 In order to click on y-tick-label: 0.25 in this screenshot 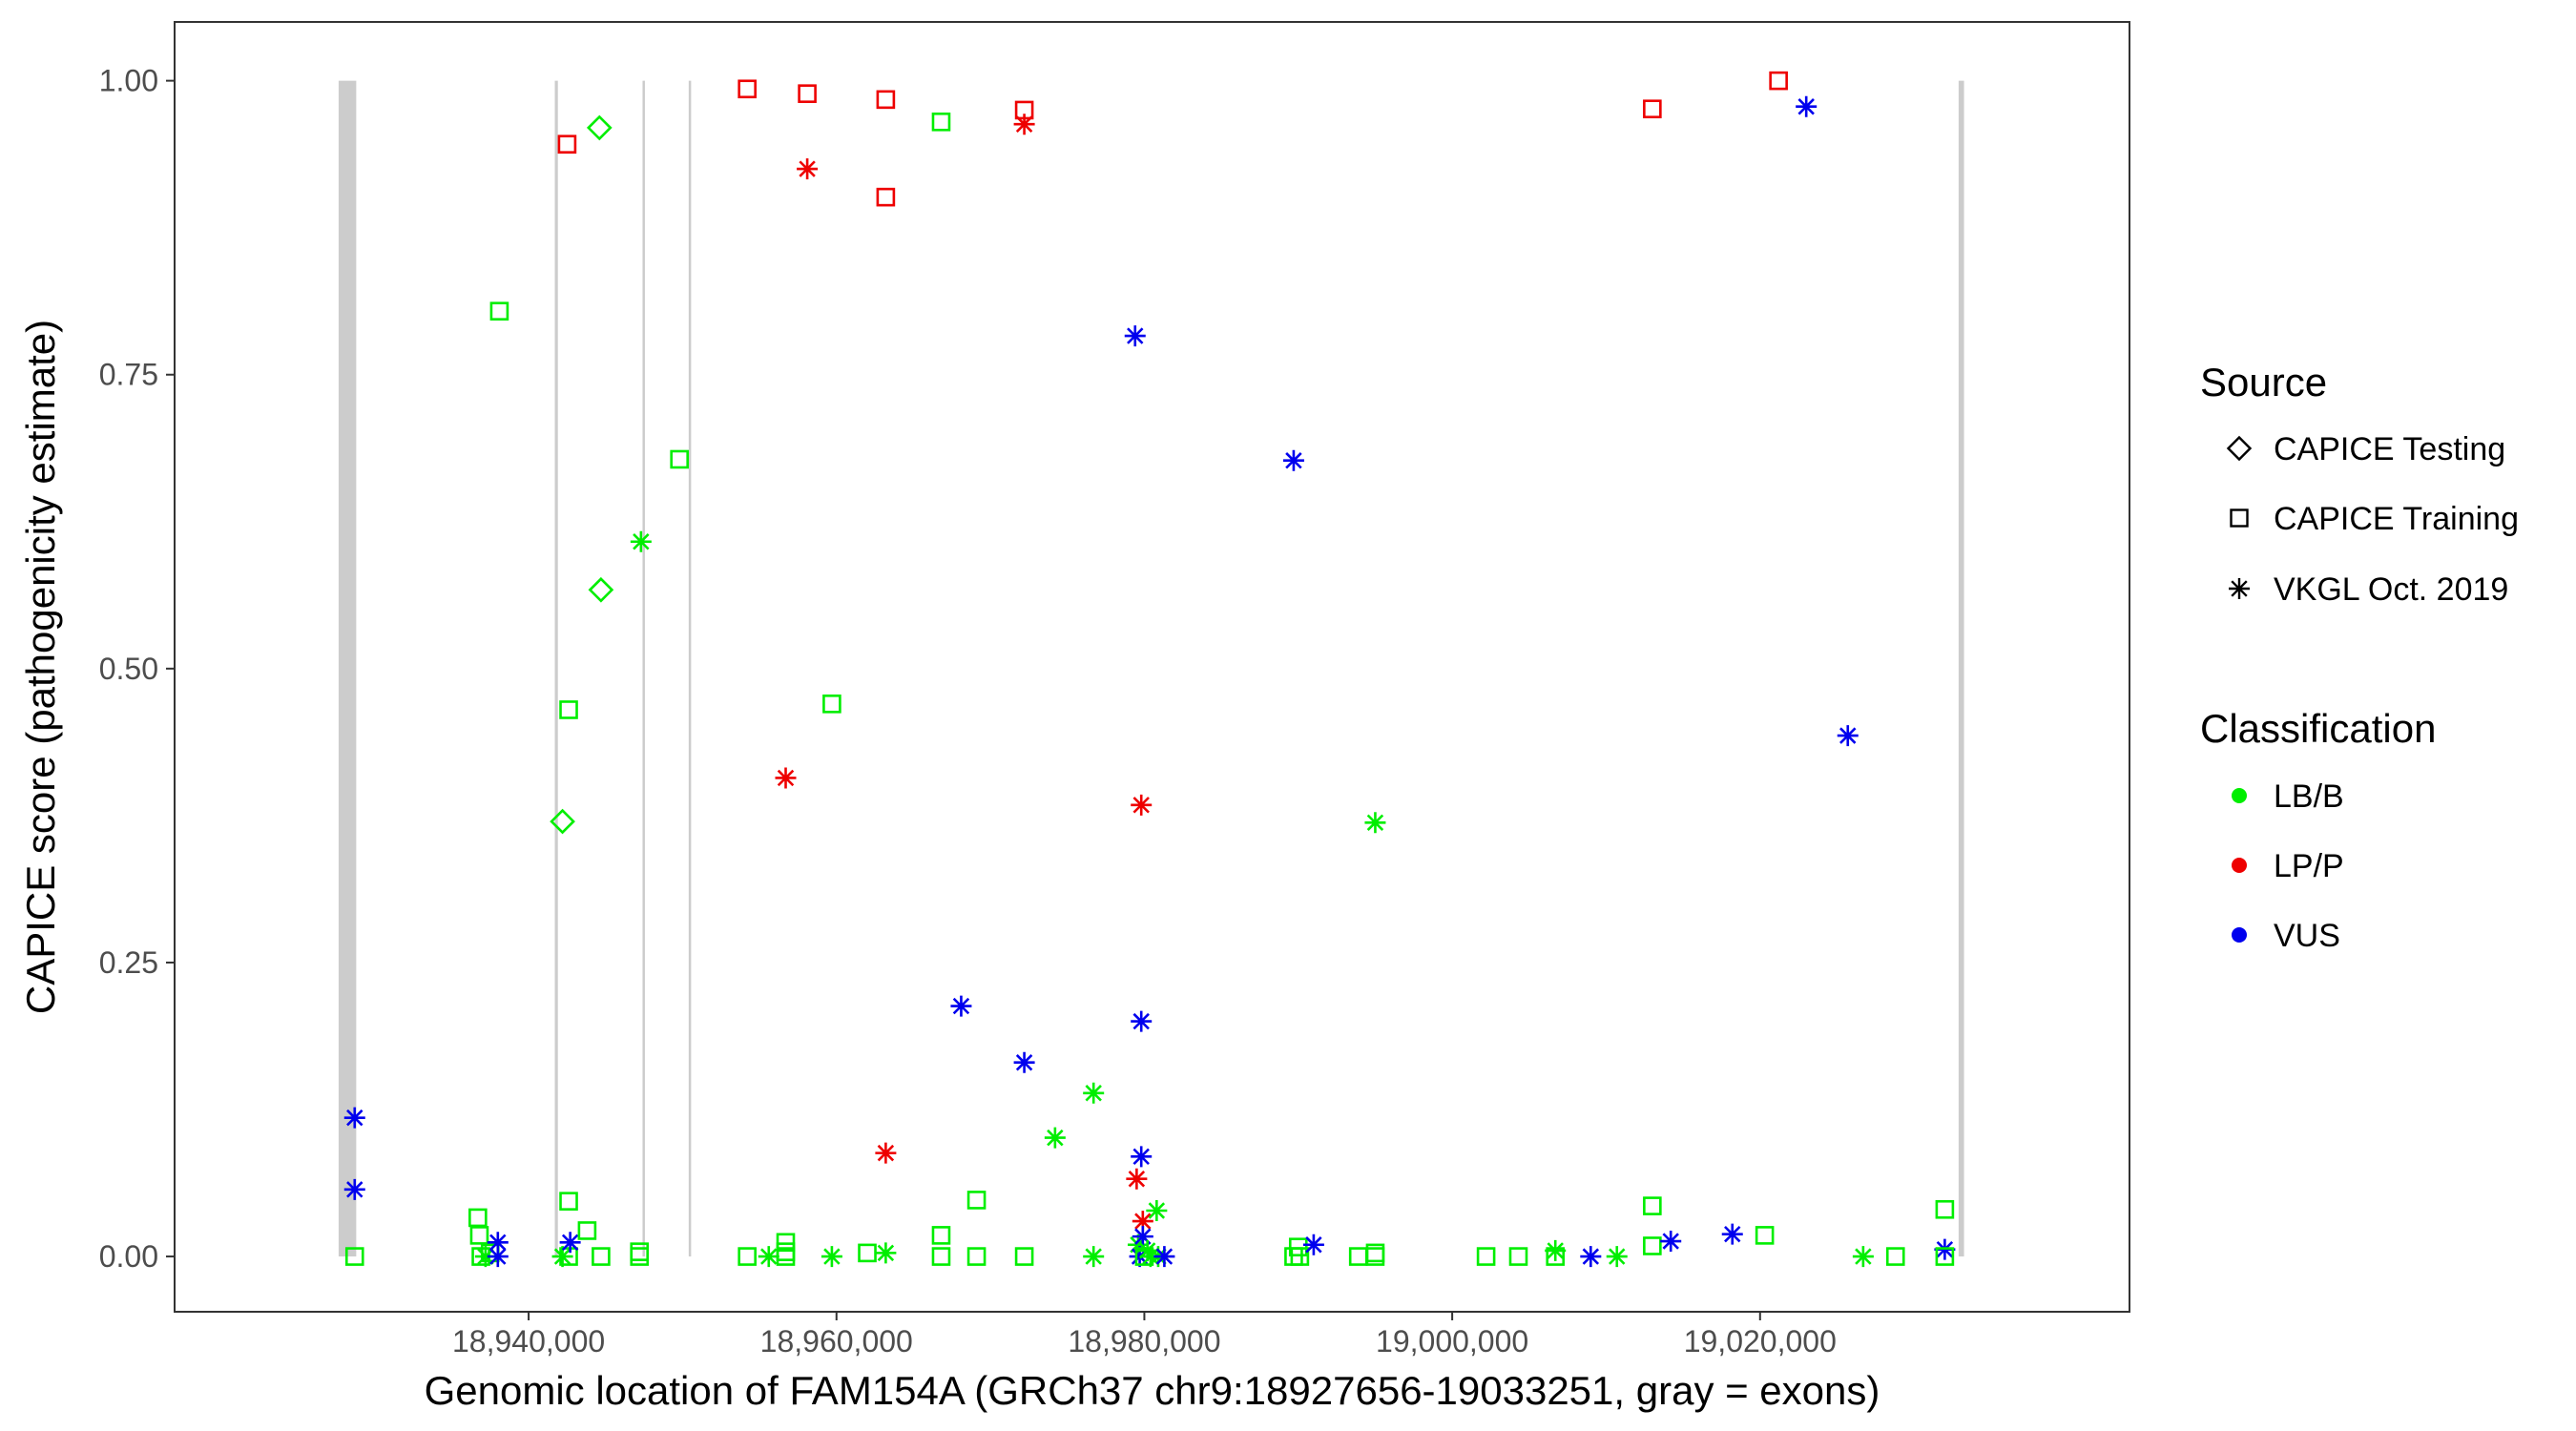, I will do `click(128, 962)`.